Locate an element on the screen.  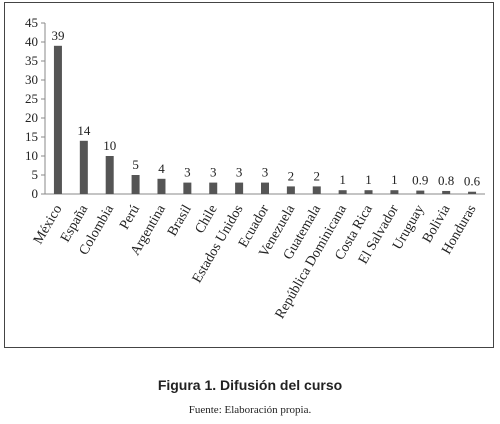
category-label: Brasil is located at coordinates (180, 220).